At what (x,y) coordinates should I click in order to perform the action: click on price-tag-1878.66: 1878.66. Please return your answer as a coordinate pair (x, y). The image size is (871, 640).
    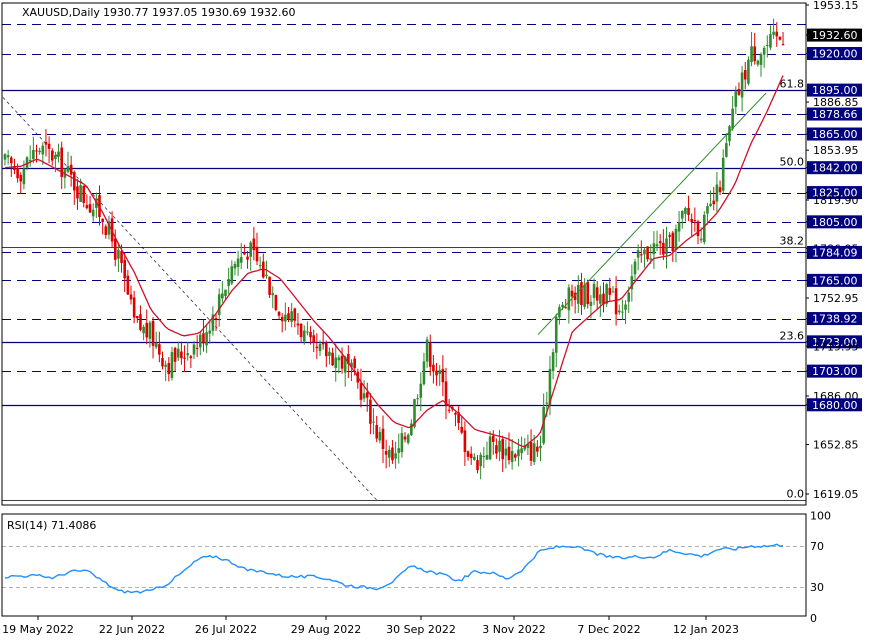
    Looking at the image, I should click on (835, 114).